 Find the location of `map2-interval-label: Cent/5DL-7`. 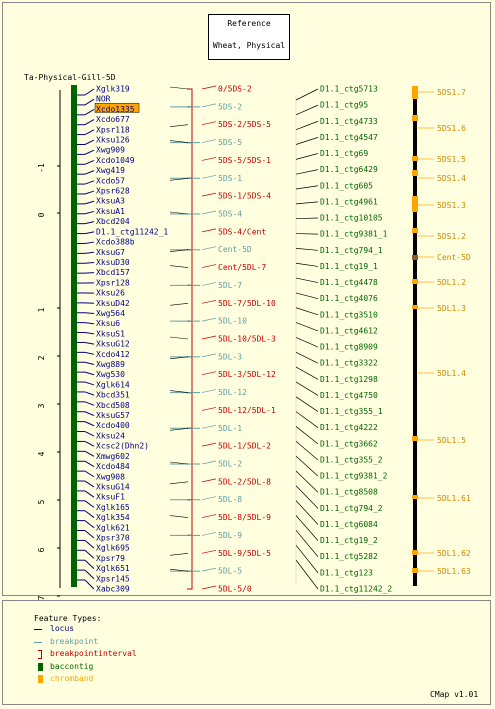

map2-interval-label: Cent/5DL-7 is located at coordinates (242, 267).